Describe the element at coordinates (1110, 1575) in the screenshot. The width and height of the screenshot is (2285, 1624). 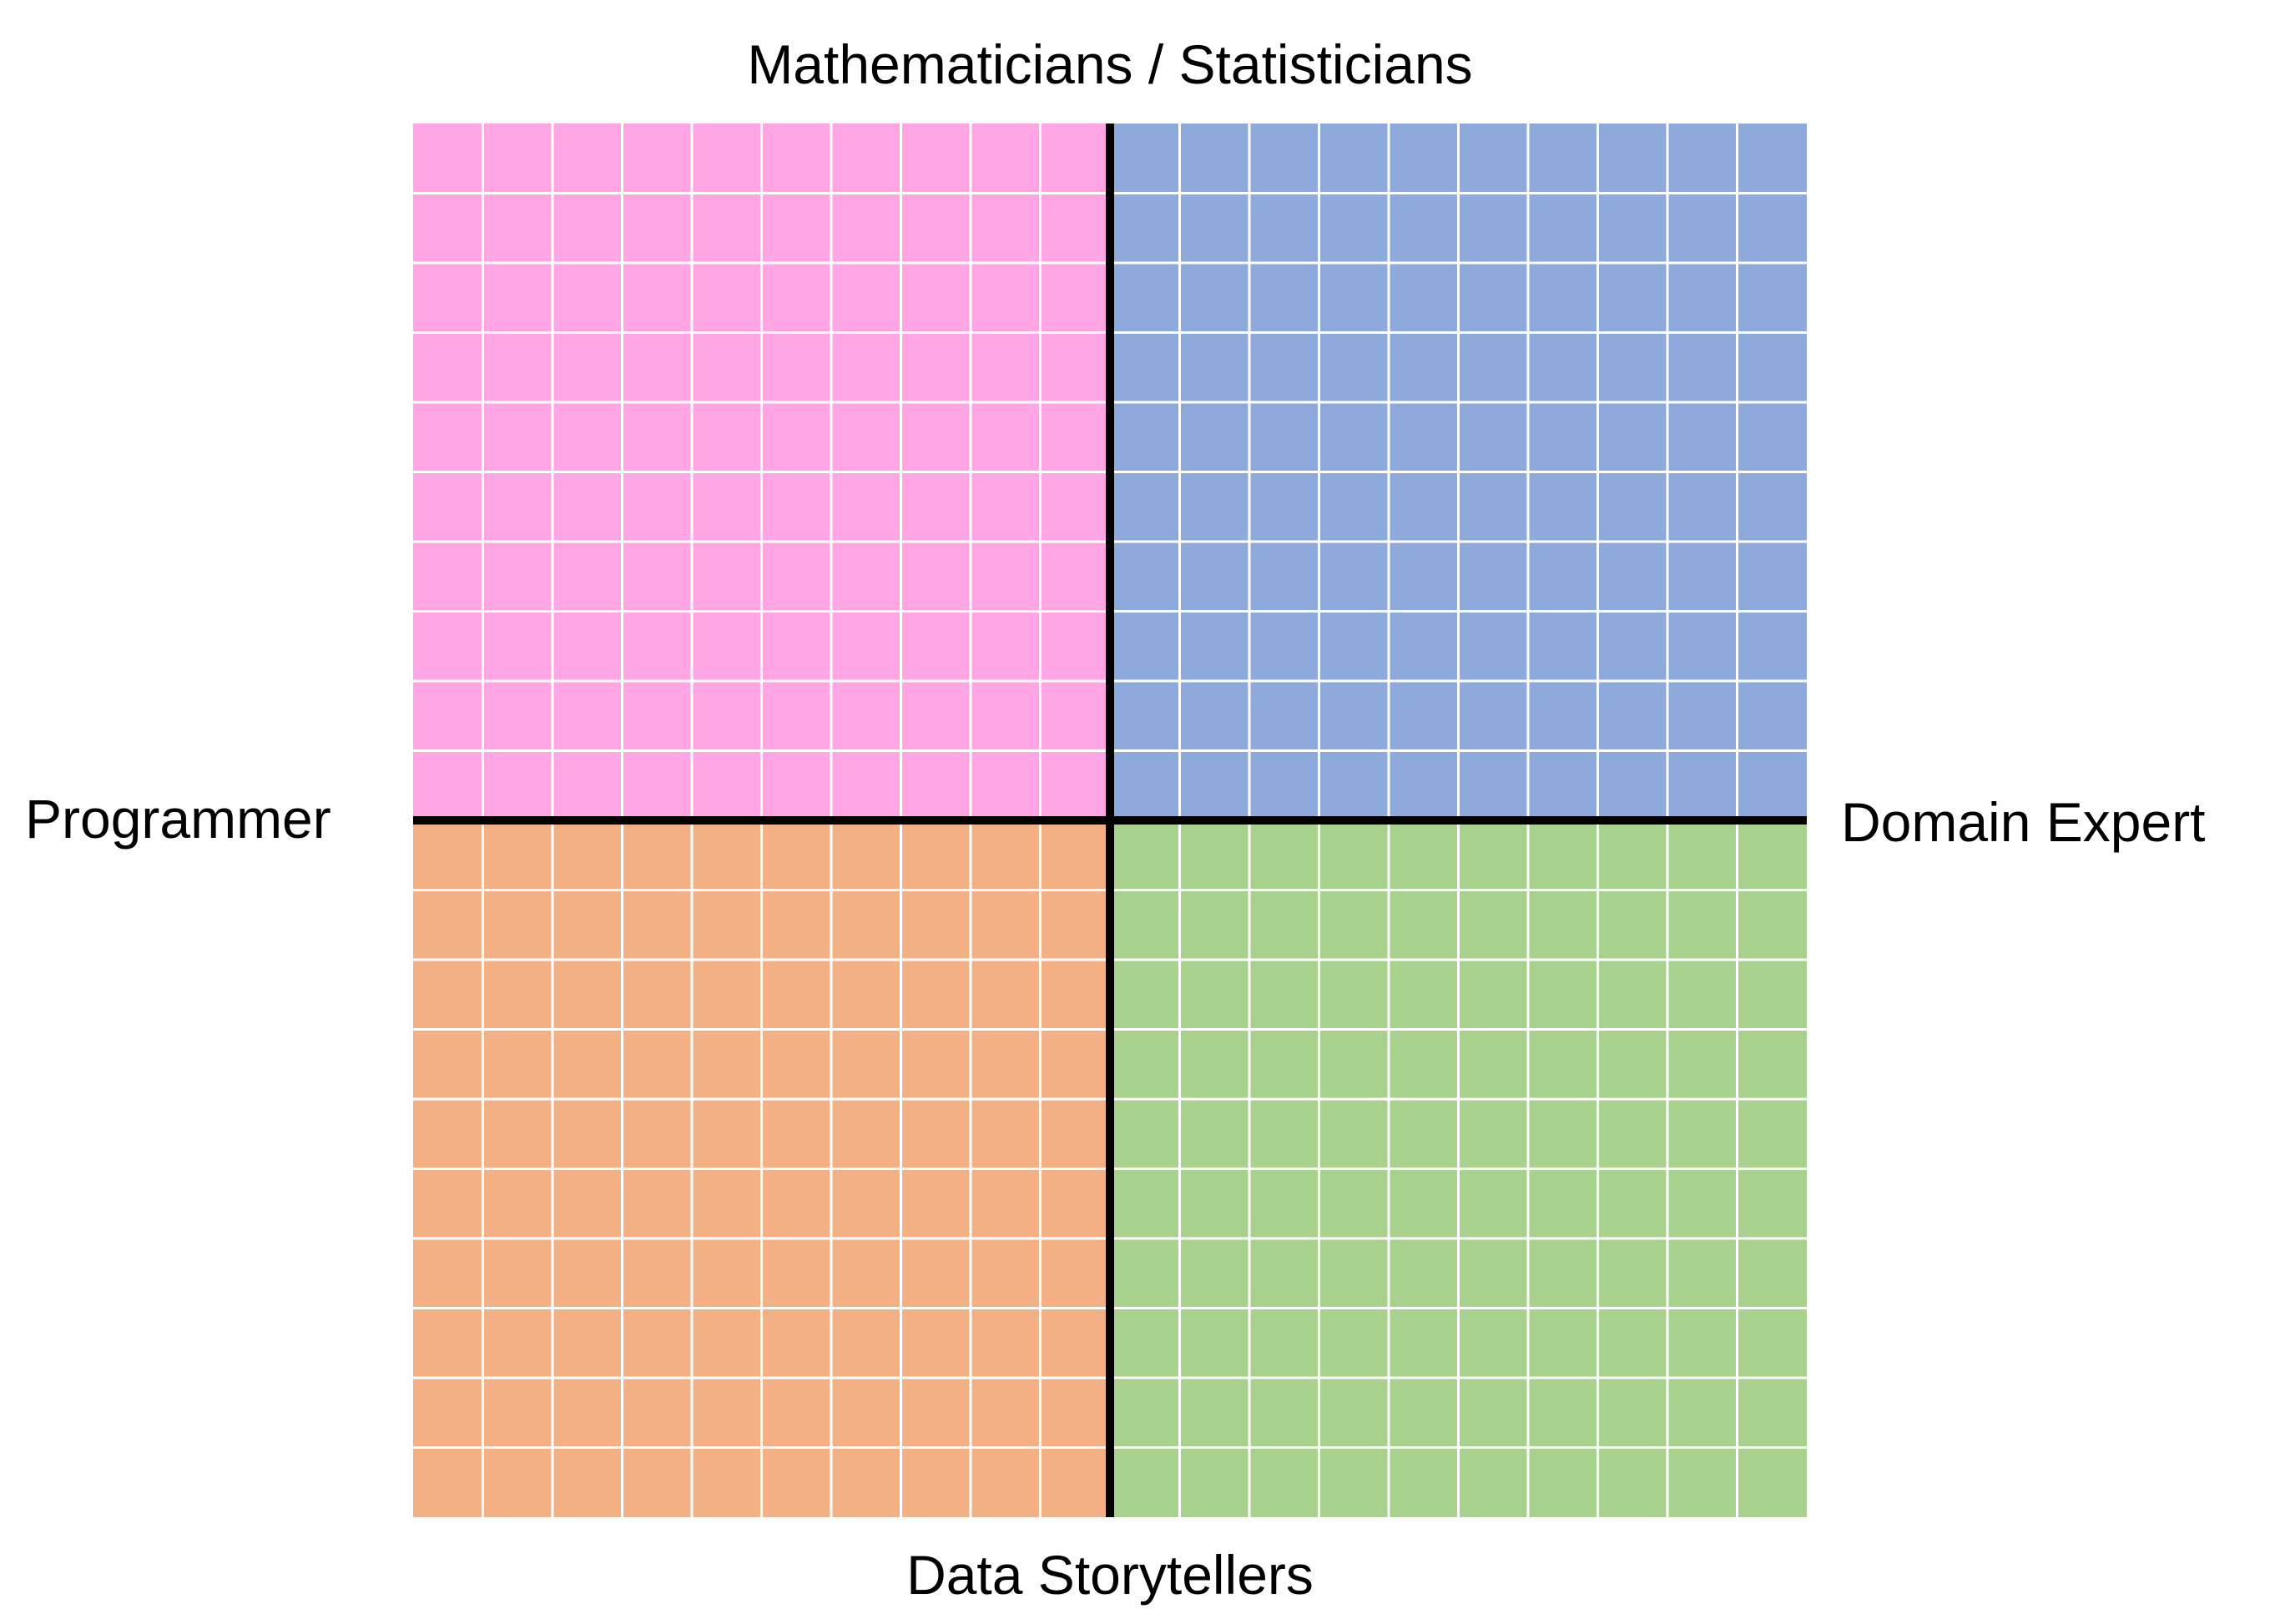
I see `bottom-axis-label: Data Storytellers` at that location.